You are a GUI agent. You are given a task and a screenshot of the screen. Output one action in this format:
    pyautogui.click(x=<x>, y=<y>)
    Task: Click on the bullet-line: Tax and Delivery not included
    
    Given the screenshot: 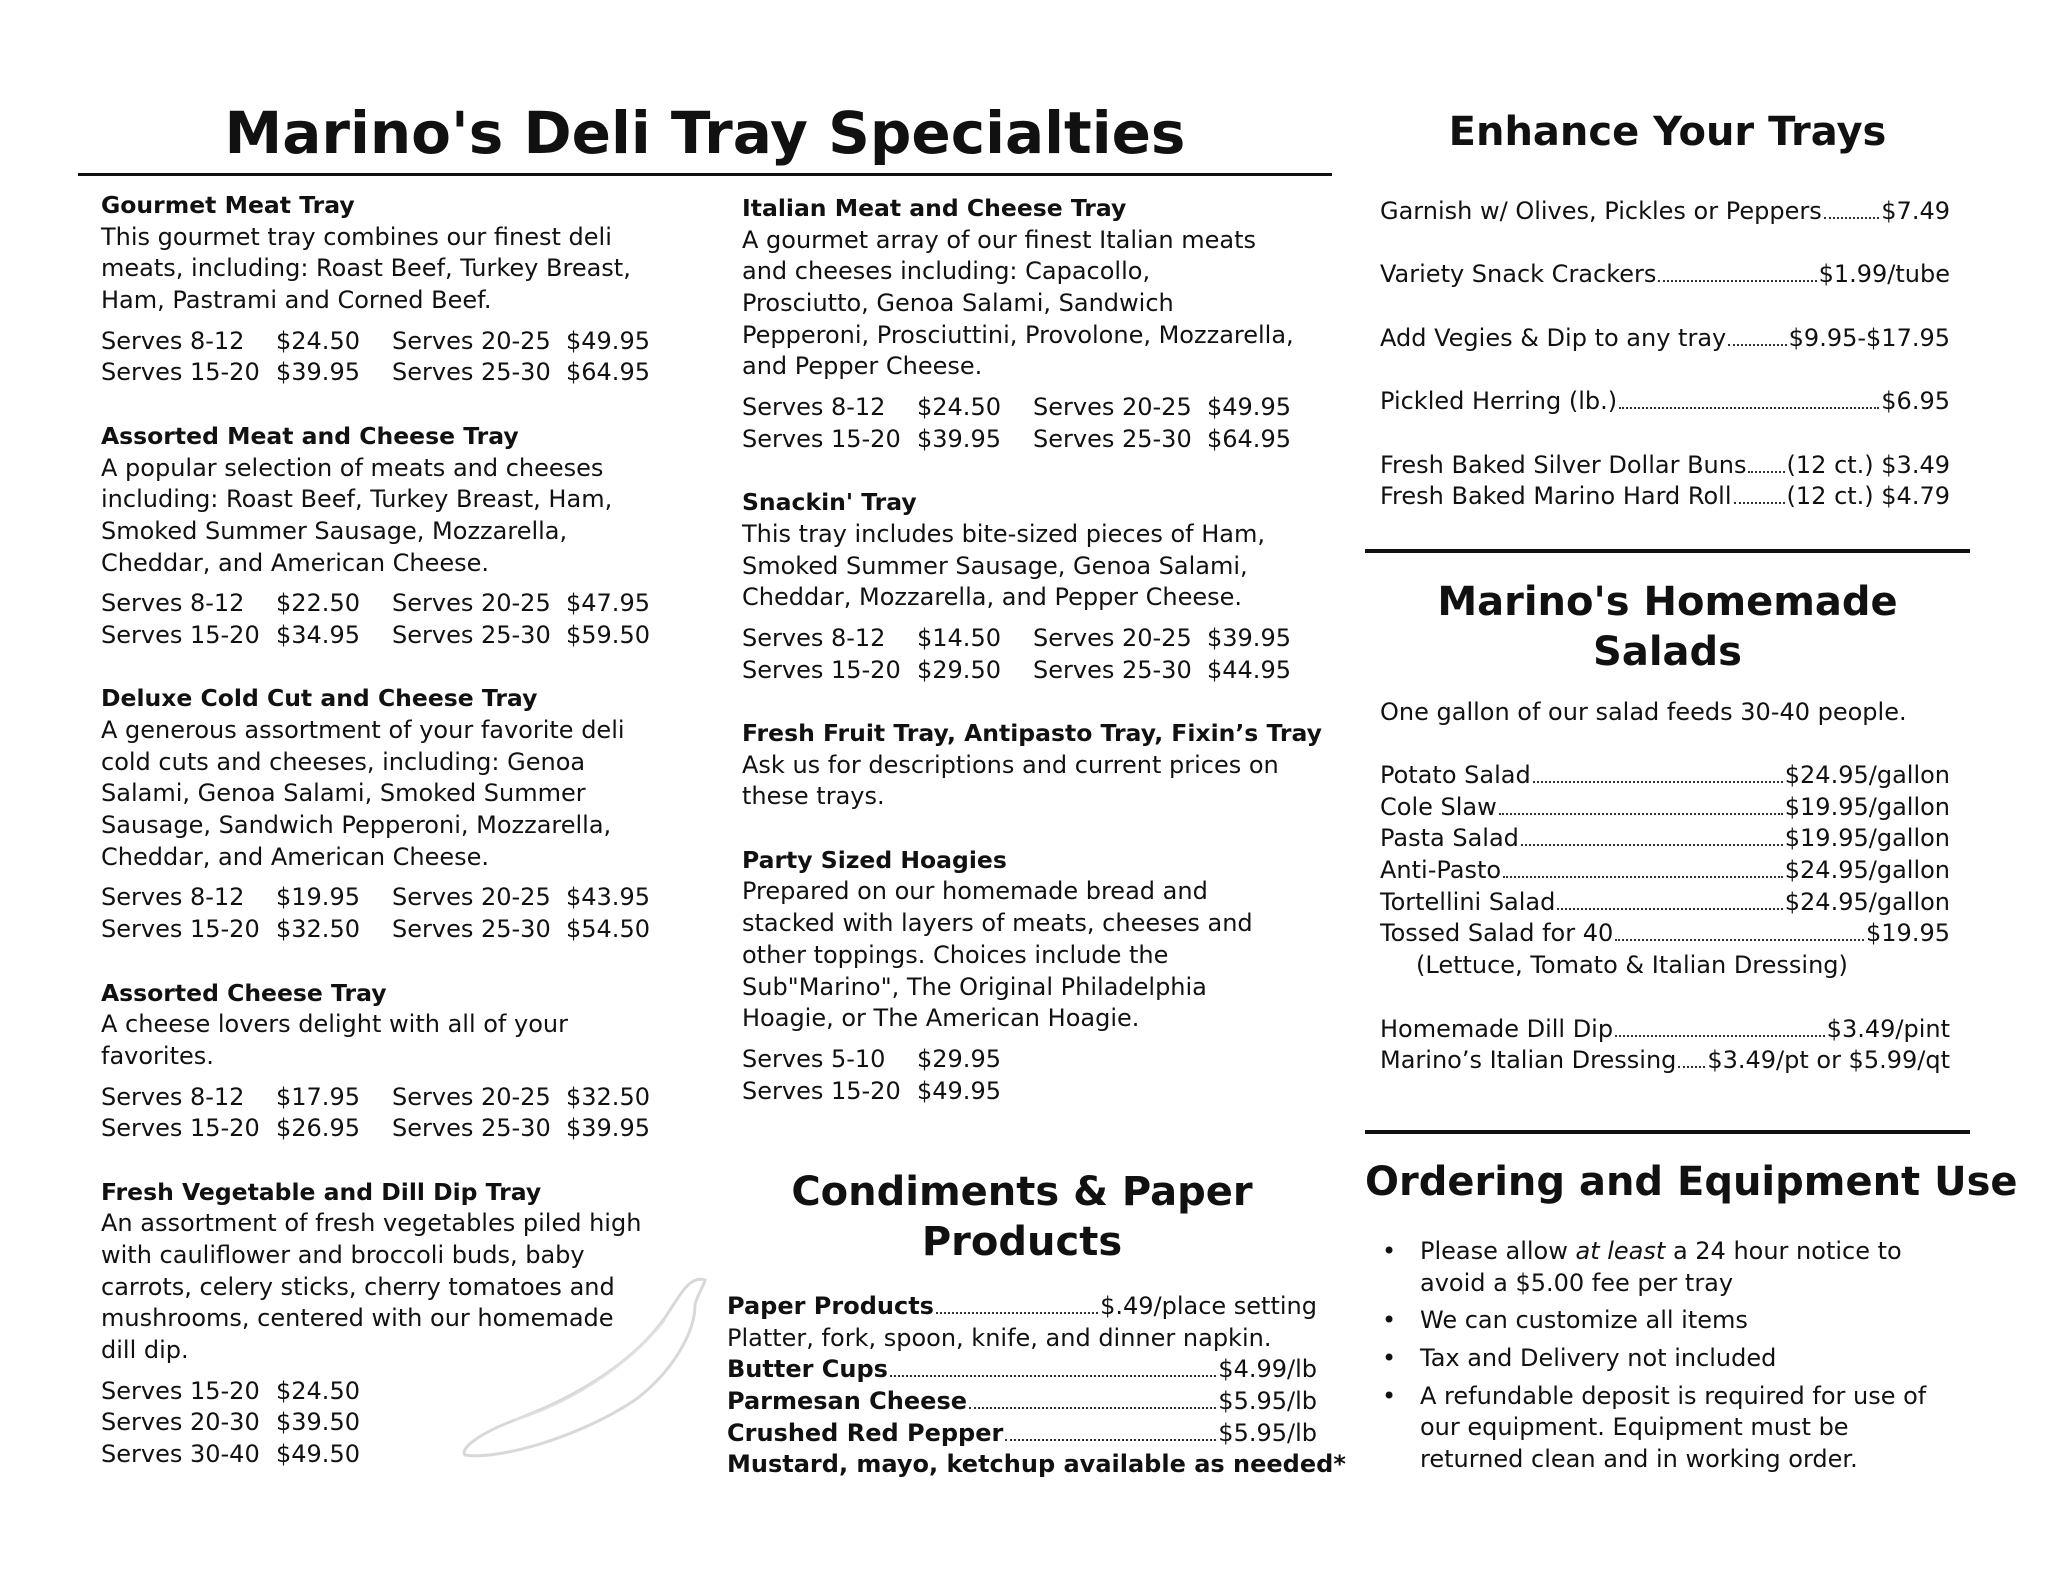 What is the action you would take?
    pyautogui.click(x=1598, y=1358)
    